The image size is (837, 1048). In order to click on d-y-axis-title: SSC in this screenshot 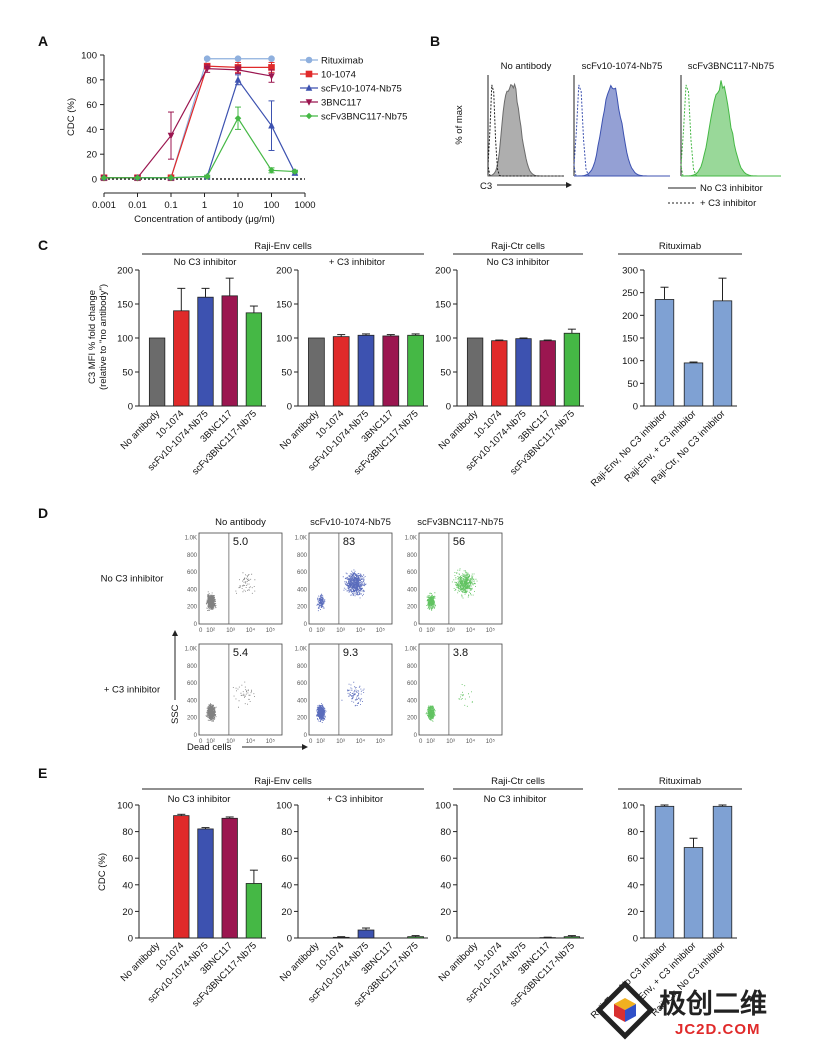, I will do `click(175, 714)`.